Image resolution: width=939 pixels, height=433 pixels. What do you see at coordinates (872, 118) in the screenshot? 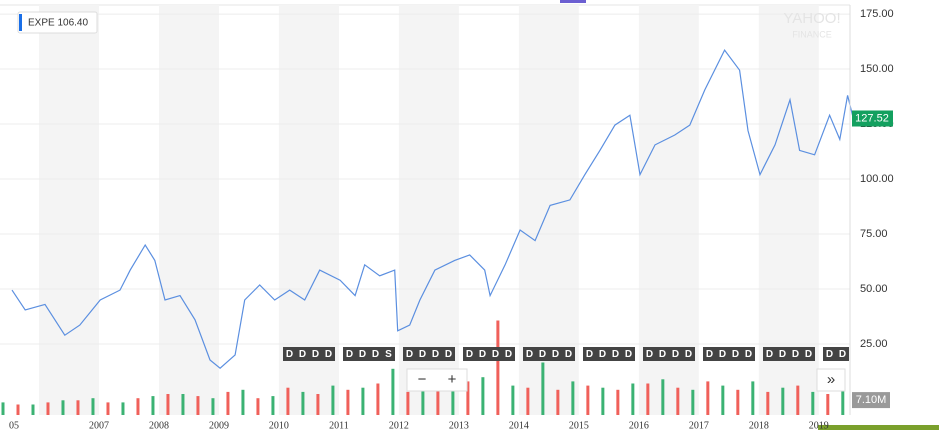
I see `price-marker` at bounding box center [872, 118].